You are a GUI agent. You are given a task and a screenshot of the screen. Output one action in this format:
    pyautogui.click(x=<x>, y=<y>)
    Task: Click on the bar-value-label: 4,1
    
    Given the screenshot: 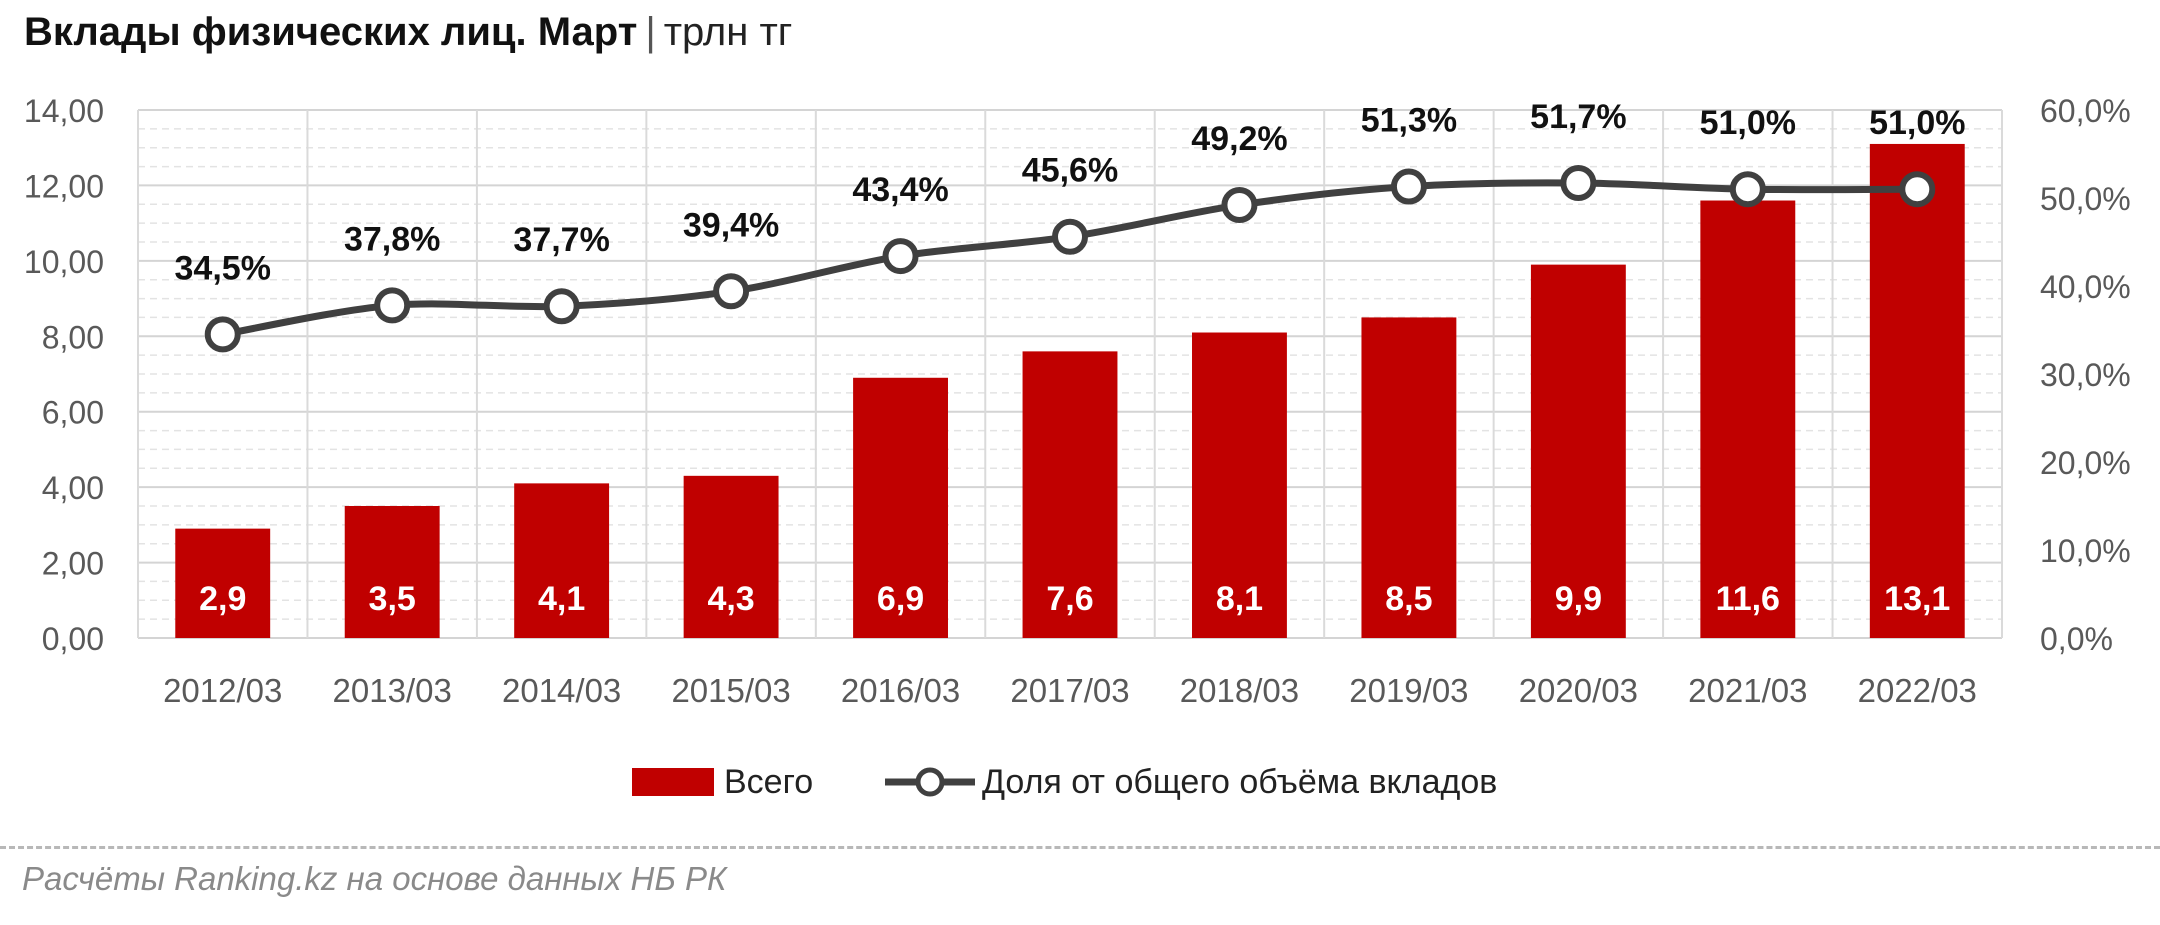 What is the action you would take?
    pyautogui.click(x=561, y=599)
    